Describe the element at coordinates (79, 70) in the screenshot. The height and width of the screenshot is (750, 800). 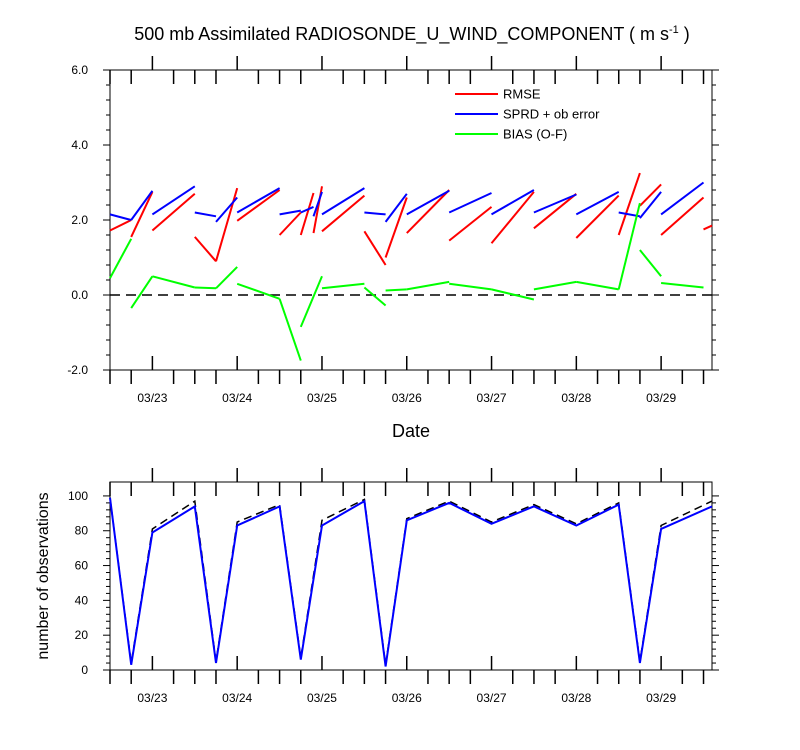
I see `top-ytick-label: 6.0` at that location.